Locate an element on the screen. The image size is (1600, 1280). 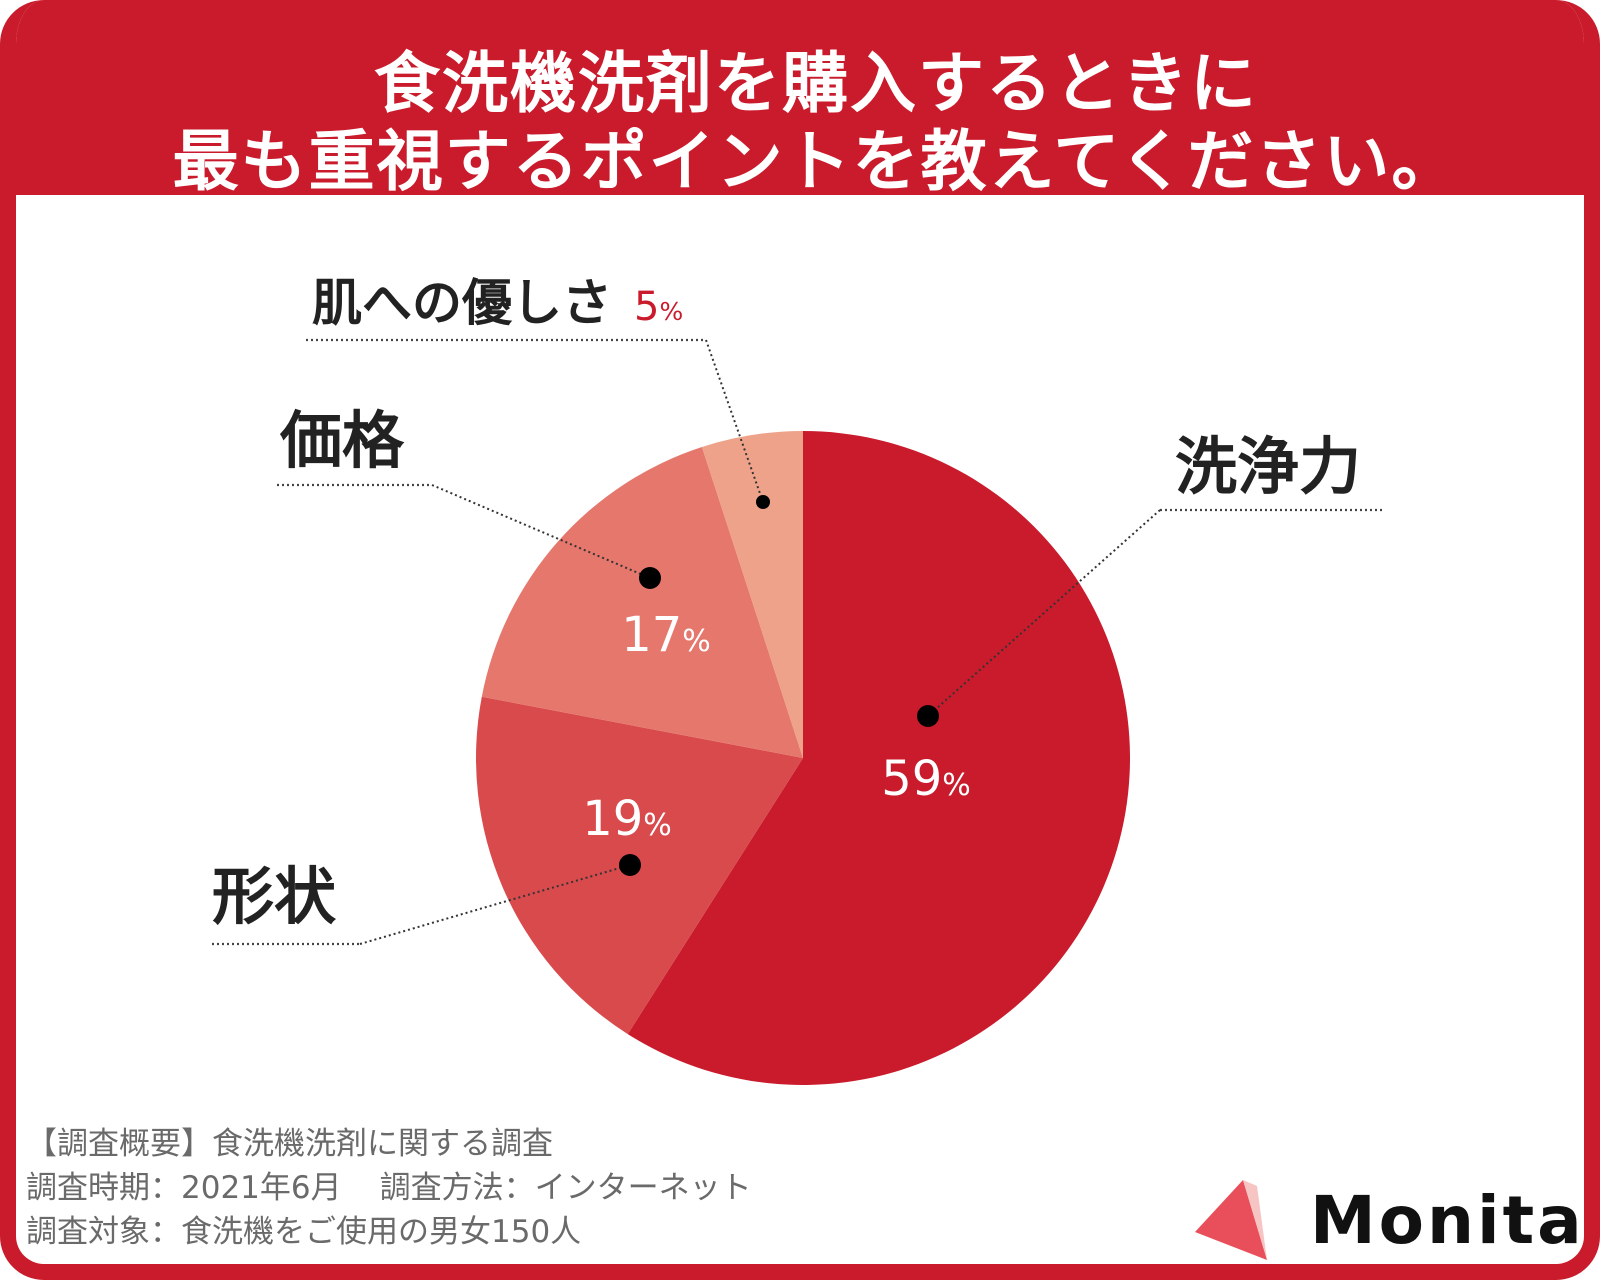
category-label-3: 価格 is located at coordinates (342, 440).